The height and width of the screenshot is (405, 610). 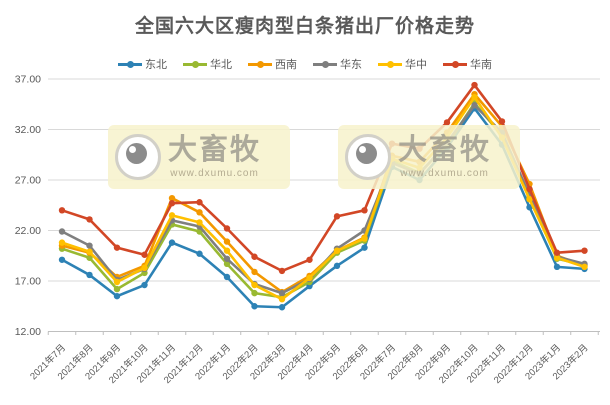 I want to click on watermark-right: 大畜牧 www.dxumu.com, so click(x=429, y=157).